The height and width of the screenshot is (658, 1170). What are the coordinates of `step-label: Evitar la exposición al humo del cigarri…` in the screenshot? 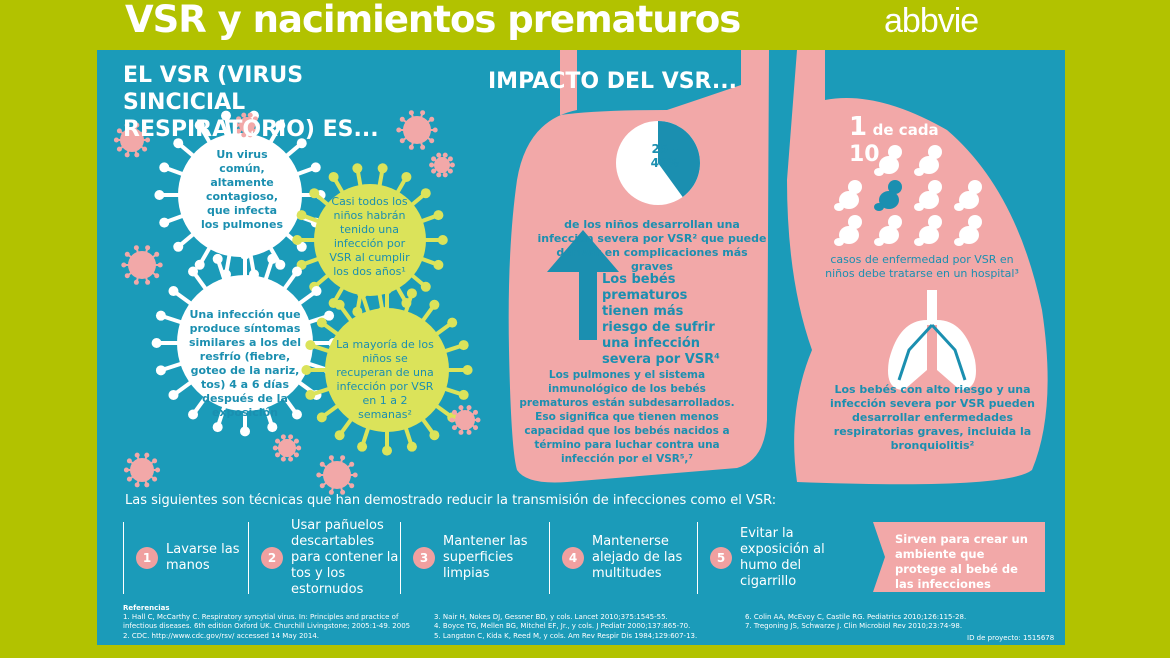 It's located at (782, 557).